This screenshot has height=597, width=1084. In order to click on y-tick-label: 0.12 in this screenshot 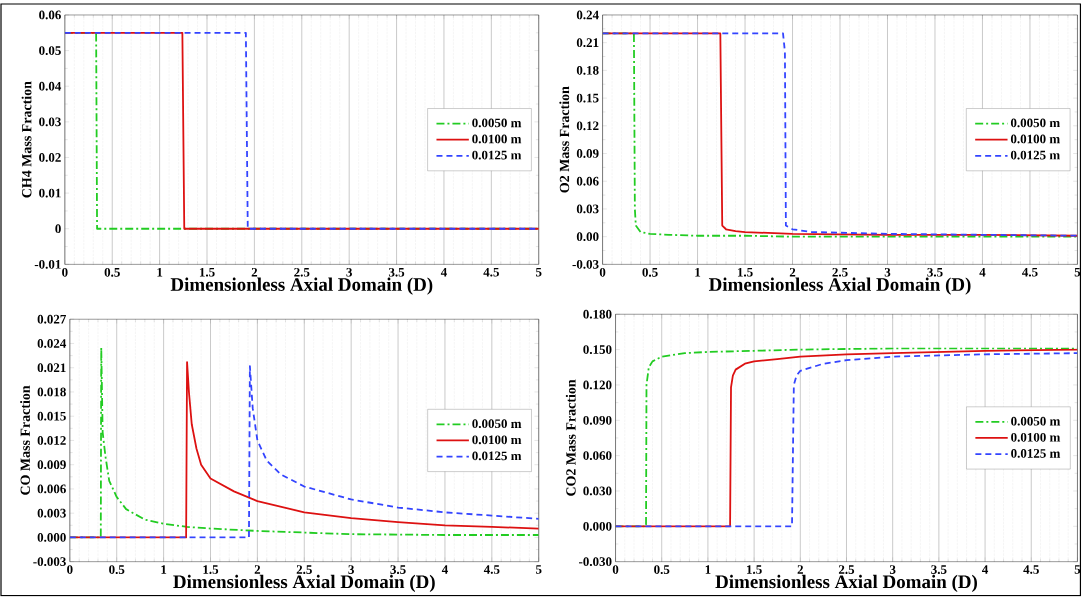, I will do `click(587, 126)`.